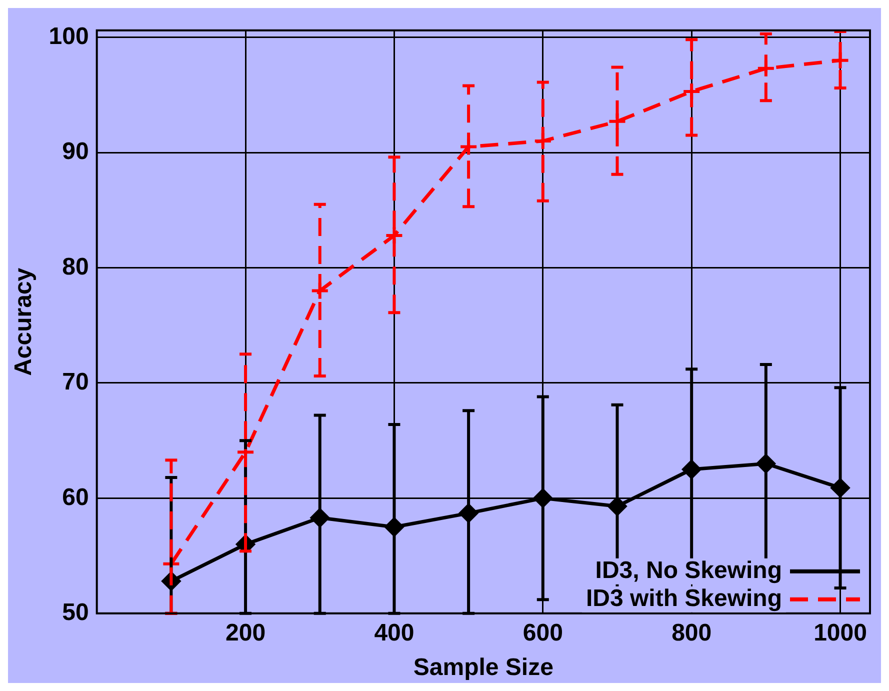 This screenshot has height=691, width=889. Describe the element at coordinates (24, 321) in the screenshot. I see `y-axis-title: Accuracy` at that location.